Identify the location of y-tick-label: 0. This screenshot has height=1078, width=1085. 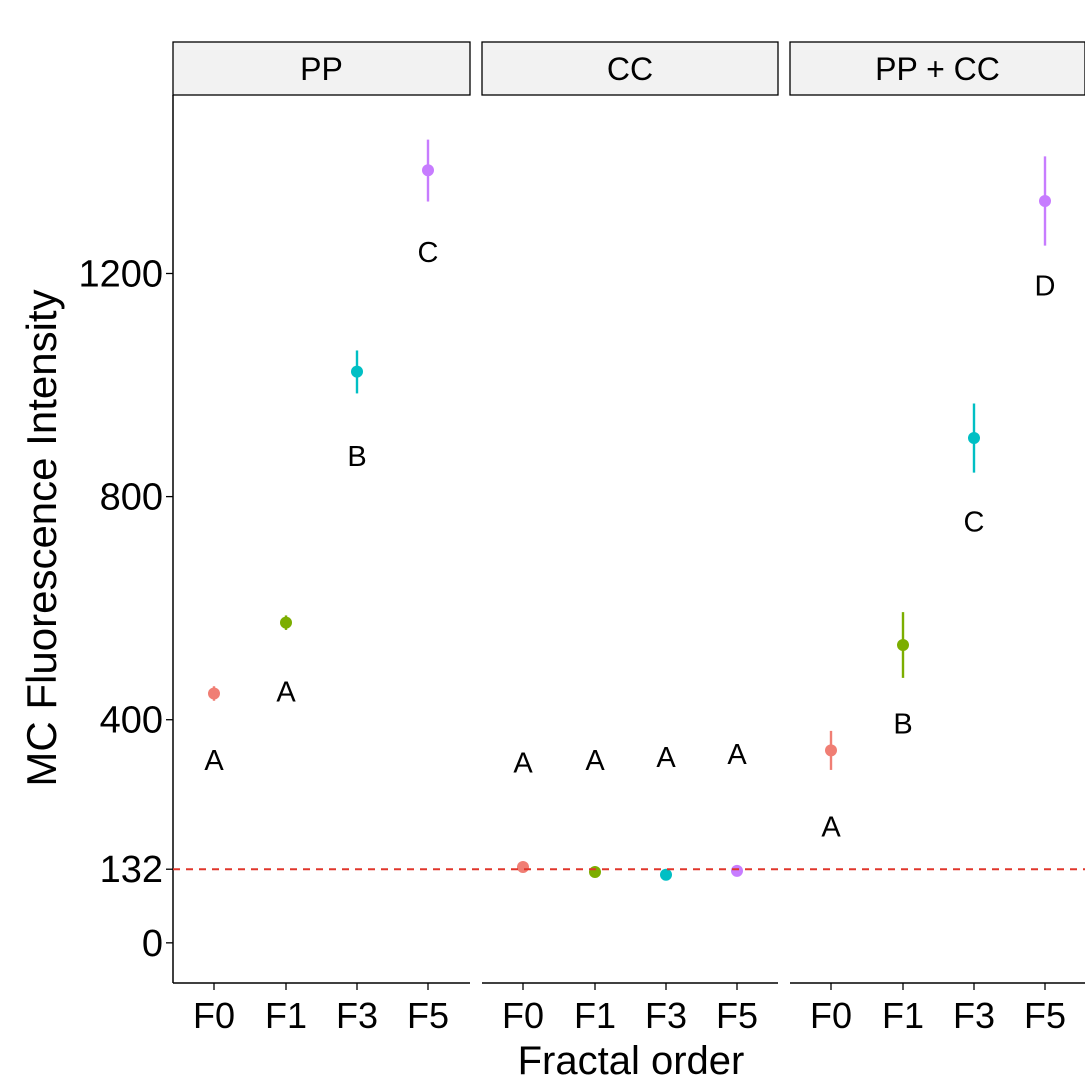
(152, 944).